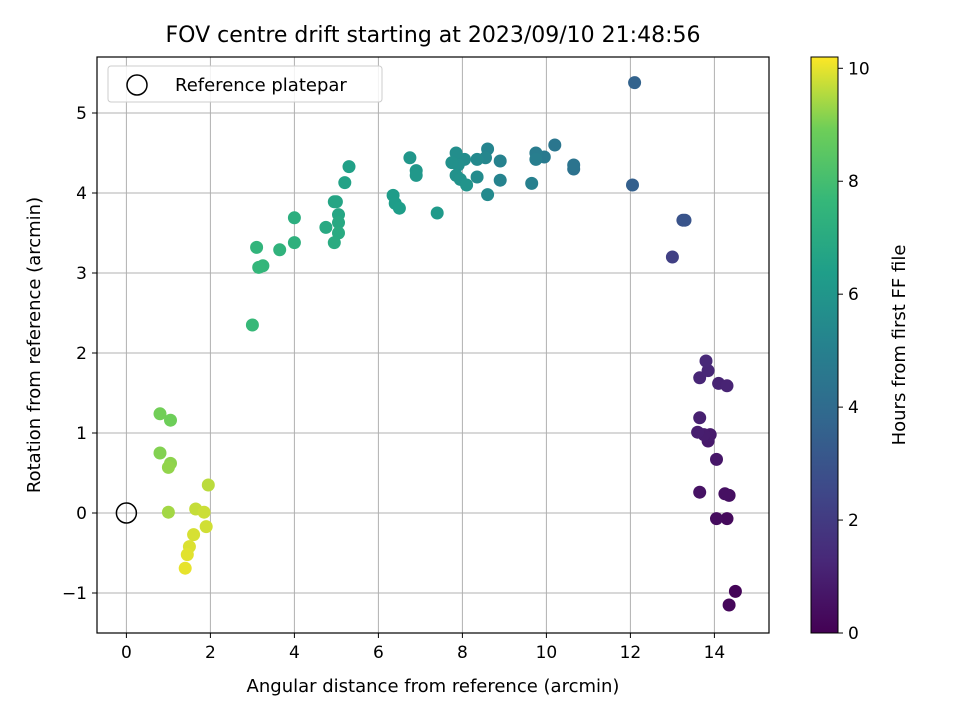 Image resolution: width=960 pixels, height=724 pixels. I want to click on colorbar-tick-label: 8, so click(853, 182).